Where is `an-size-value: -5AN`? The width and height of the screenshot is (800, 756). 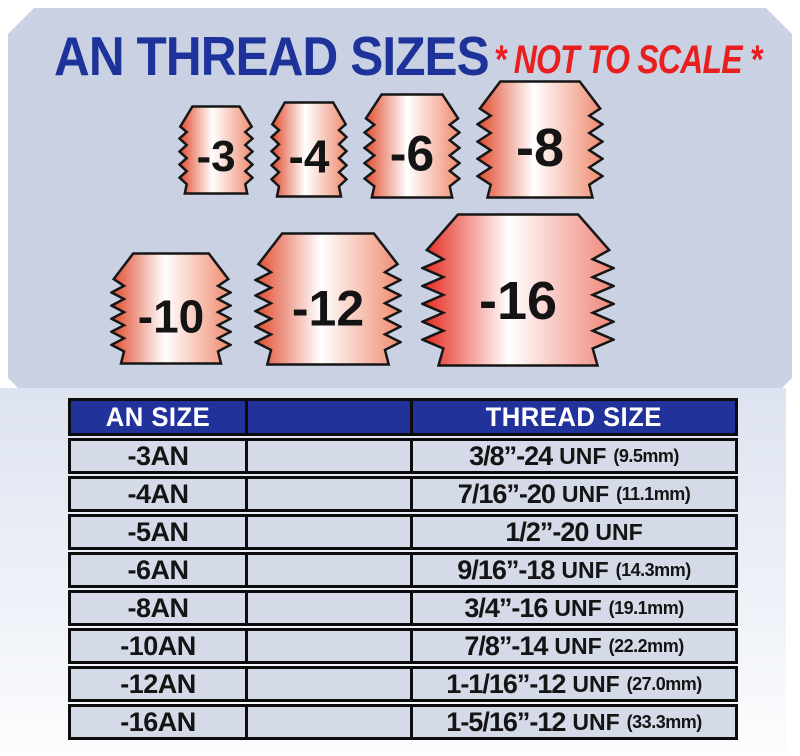
an-size-value: -5AN is located at coordinates (158, 531).